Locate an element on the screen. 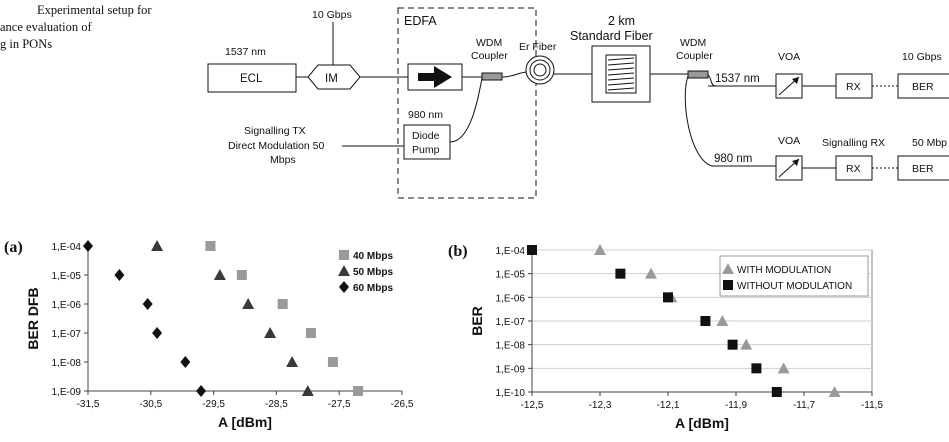 This screenshot has height=442, width=949. er-fiber-spool-icon is located at coordinates (540, 70).